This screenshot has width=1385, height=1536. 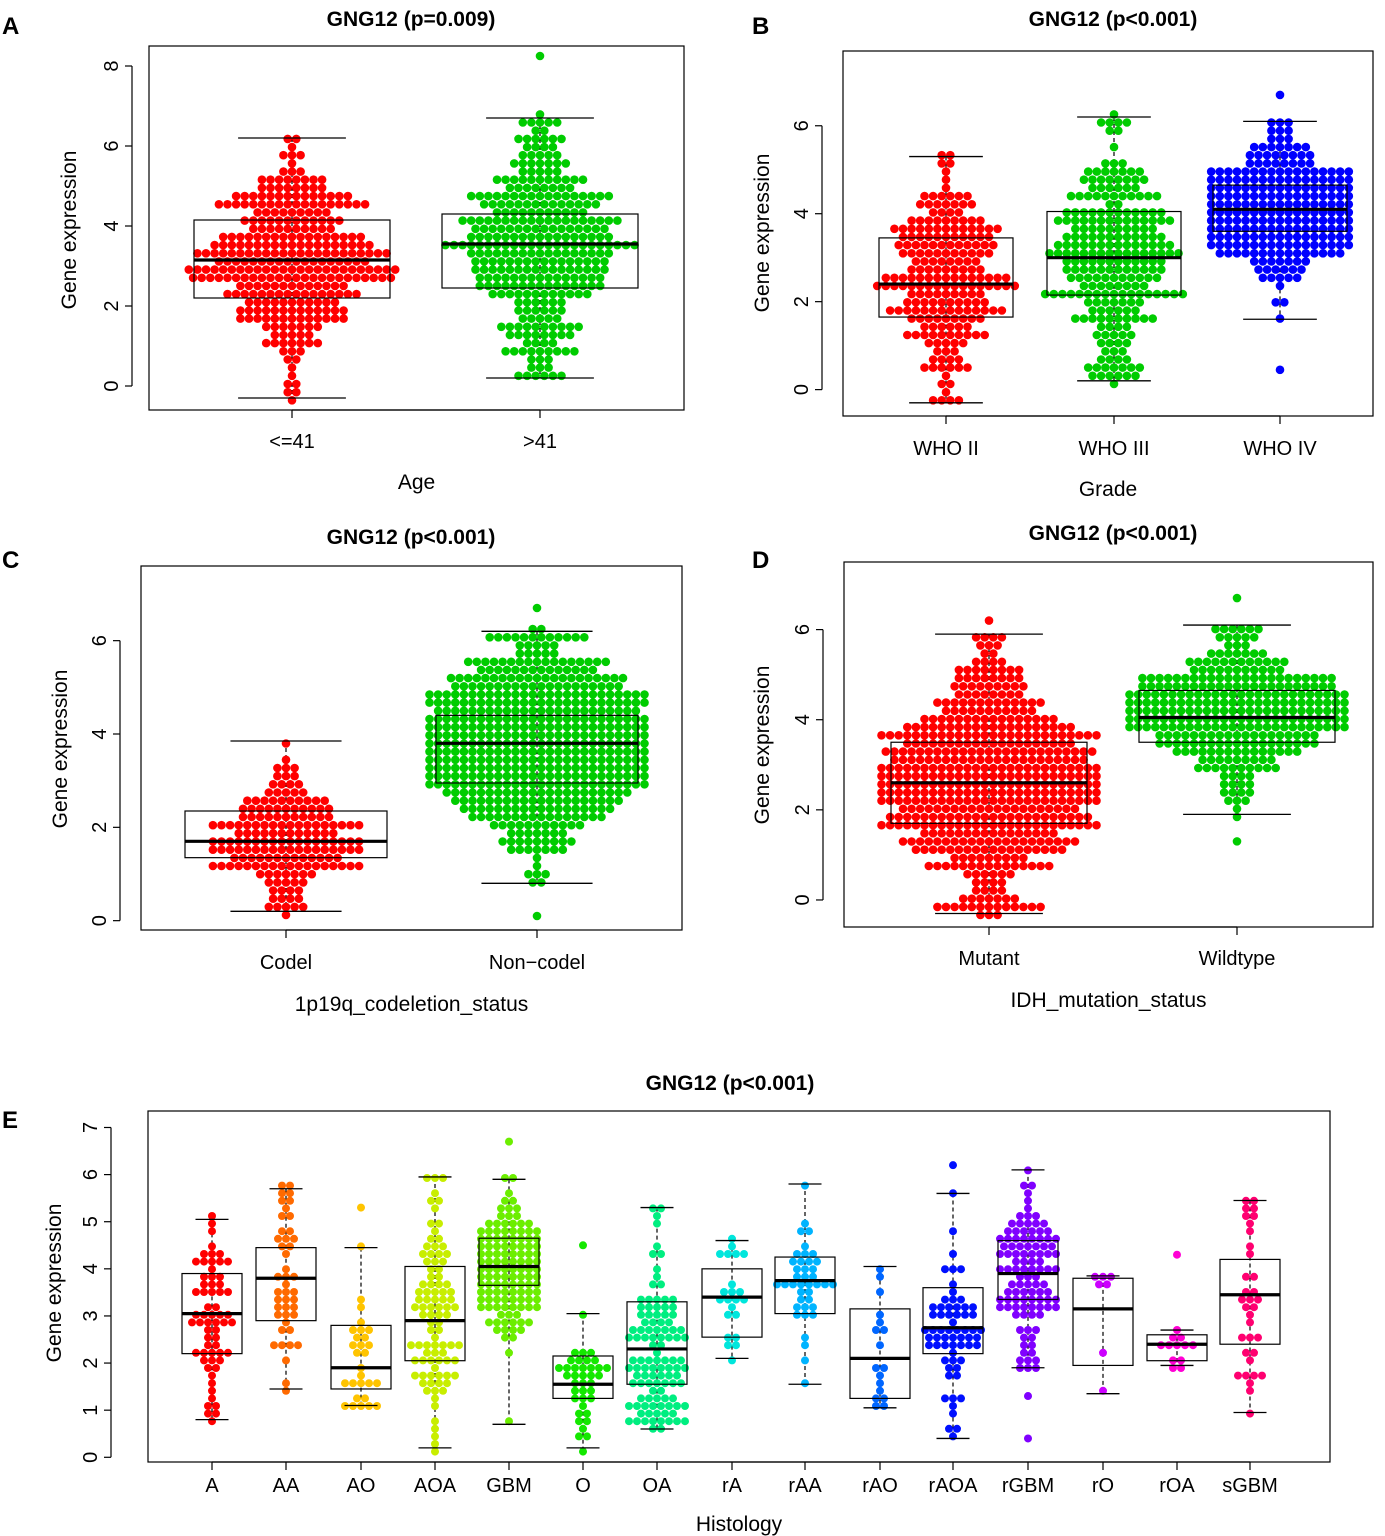 What do you see at coordinates (292, 442) in the screenshot?
I see `x-tick-label: <=41` at bounding box center [292, 442].